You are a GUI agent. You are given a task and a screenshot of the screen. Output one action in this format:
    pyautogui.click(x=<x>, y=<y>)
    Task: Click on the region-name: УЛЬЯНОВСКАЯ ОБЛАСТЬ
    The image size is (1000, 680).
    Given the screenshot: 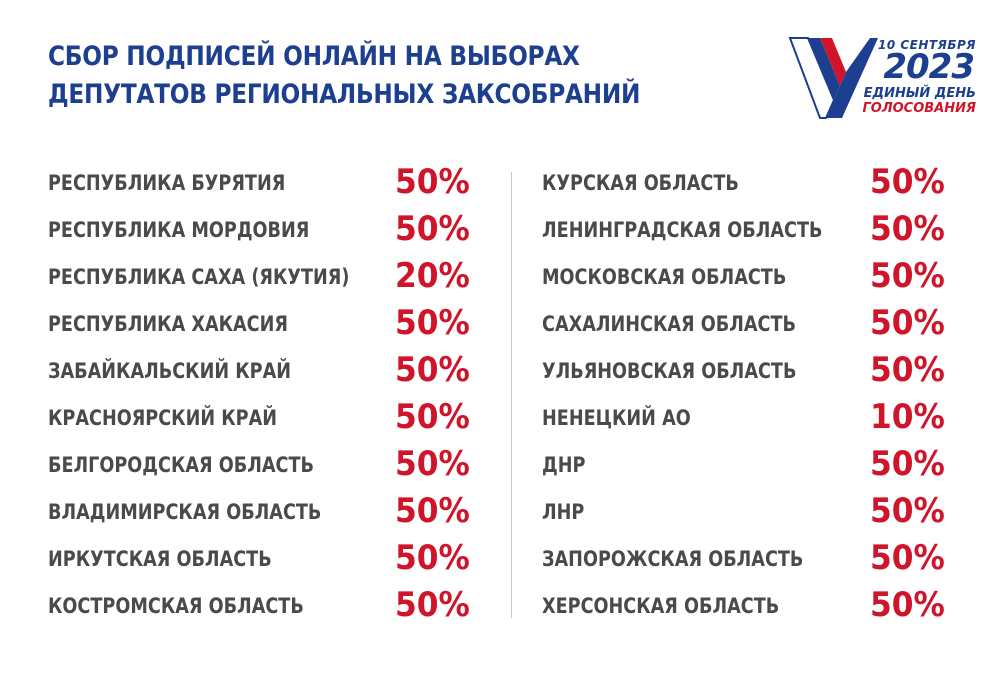 What is the action you would take?
    pyautogui.click(x=669, y=371)
    